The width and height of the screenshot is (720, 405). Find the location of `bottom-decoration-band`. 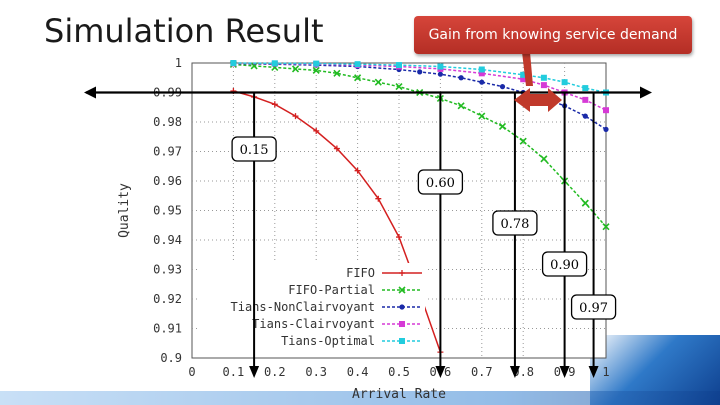

bottom-decoration-band is located at coordinates (360, 398).